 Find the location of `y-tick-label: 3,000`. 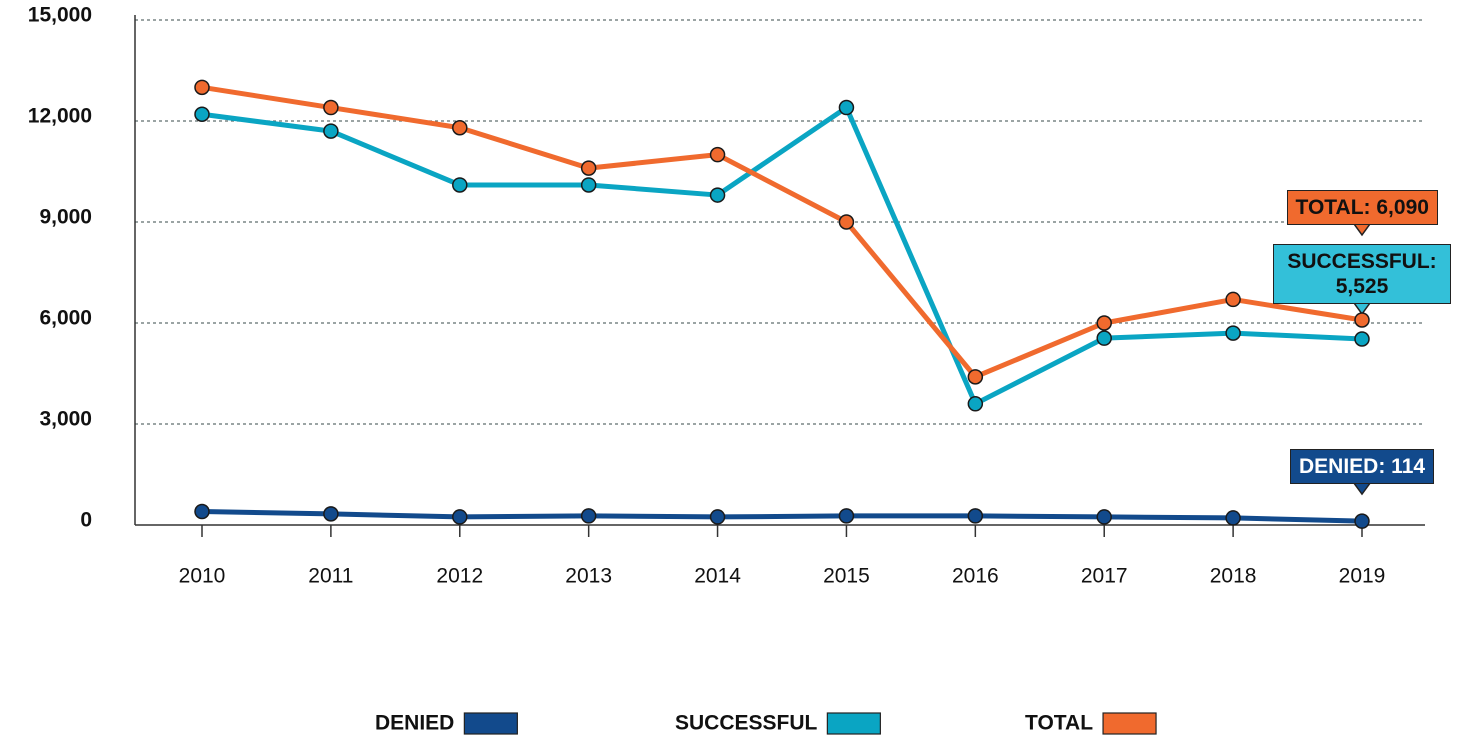

y-tick-label: 3,000 is located at coordinates (65, 419).